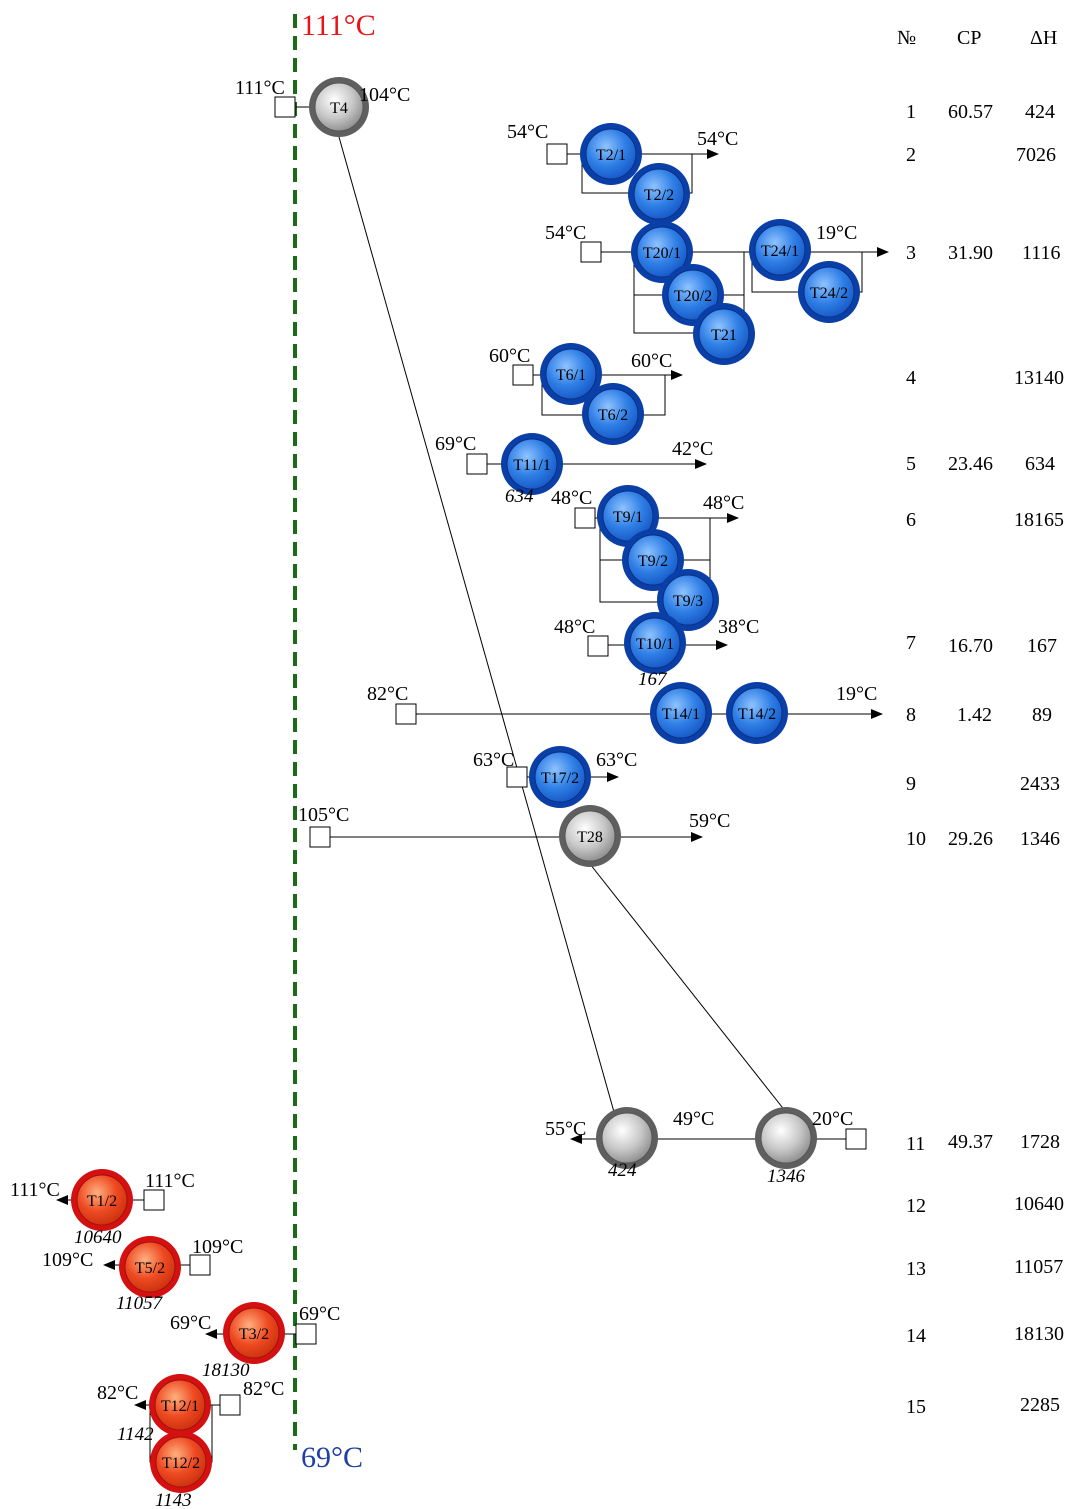  I want to click on unit-T6/1: T6/1, so click(571, 374).